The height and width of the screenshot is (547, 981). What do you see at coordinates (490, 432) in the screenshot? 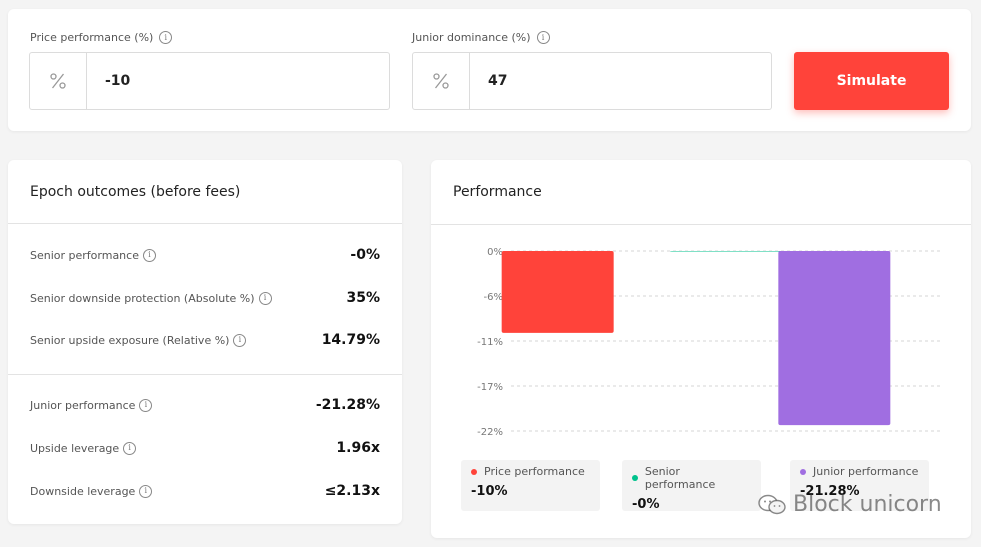
I see `y-tick-label: -22%` at bounding box center [490, 432].